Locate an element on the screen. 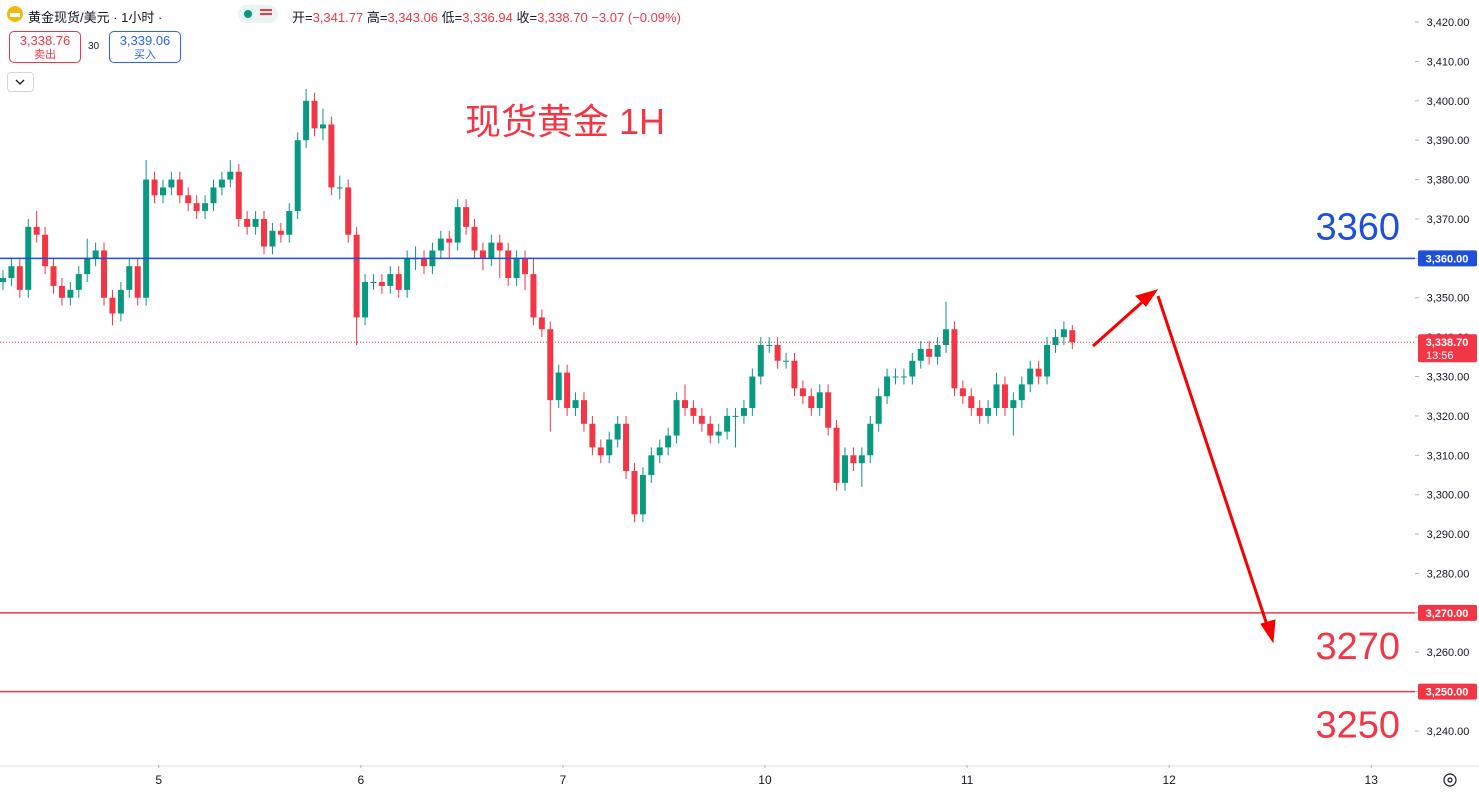 This screenshot has height=796, width=1479. level-price-label: 3,270.00 is located at coordinates (1447, 614).